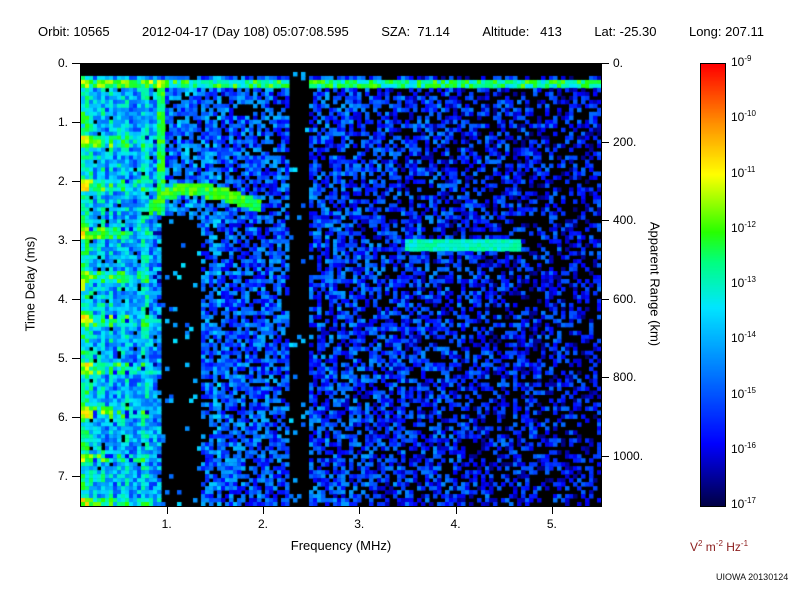 Image resolution: width=800 pixels, height=600 pixels. What do you see at coordinates (433, 31) in the screenshot?
I see `sza-value: 71.14` at bounding box center [433, 31].